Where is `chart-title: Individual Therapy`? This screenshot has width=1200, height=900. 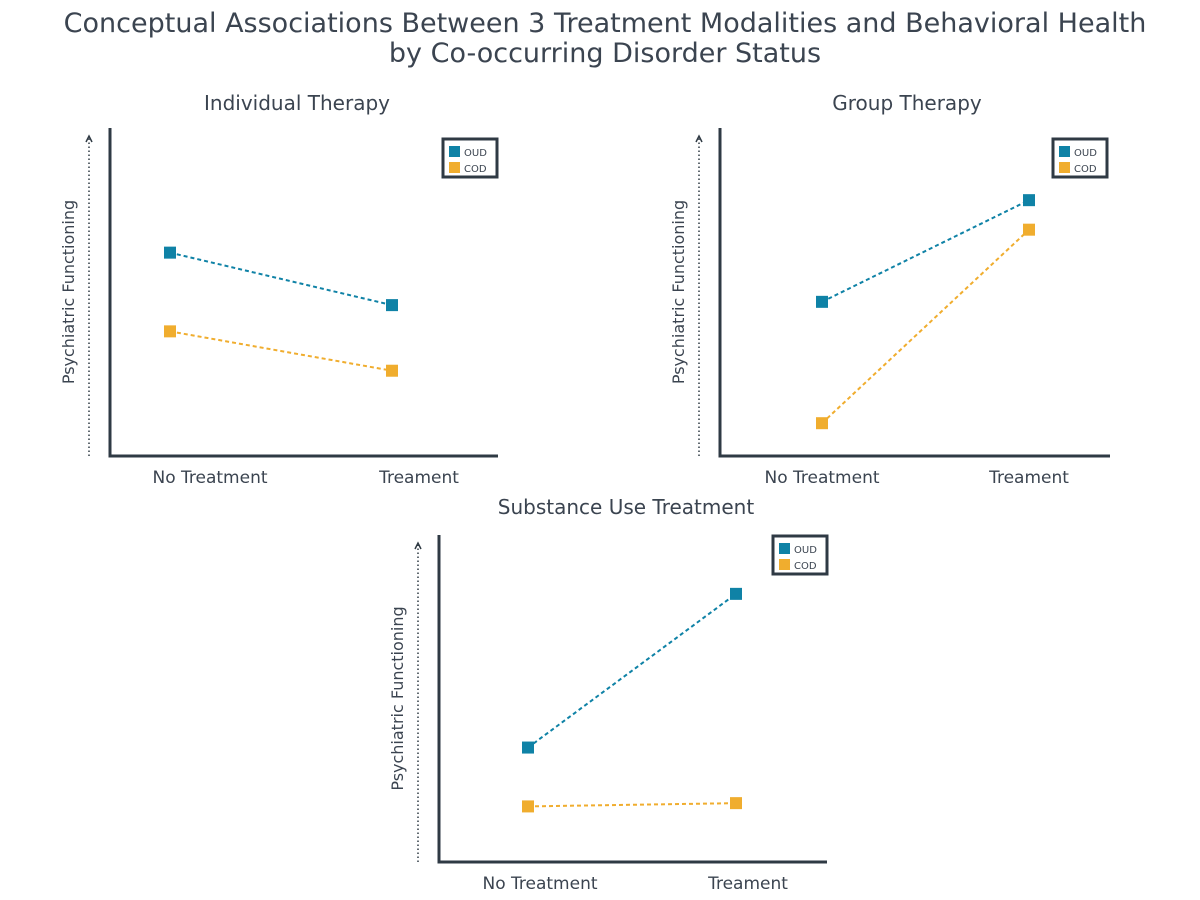 chart-title: Individual Therapy is located at coordinates (297, 103).